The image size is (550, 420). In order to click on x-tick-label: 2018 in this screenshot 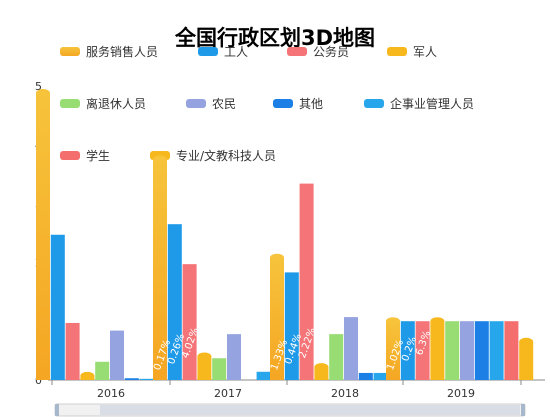, I will do `click(345, 393)`.